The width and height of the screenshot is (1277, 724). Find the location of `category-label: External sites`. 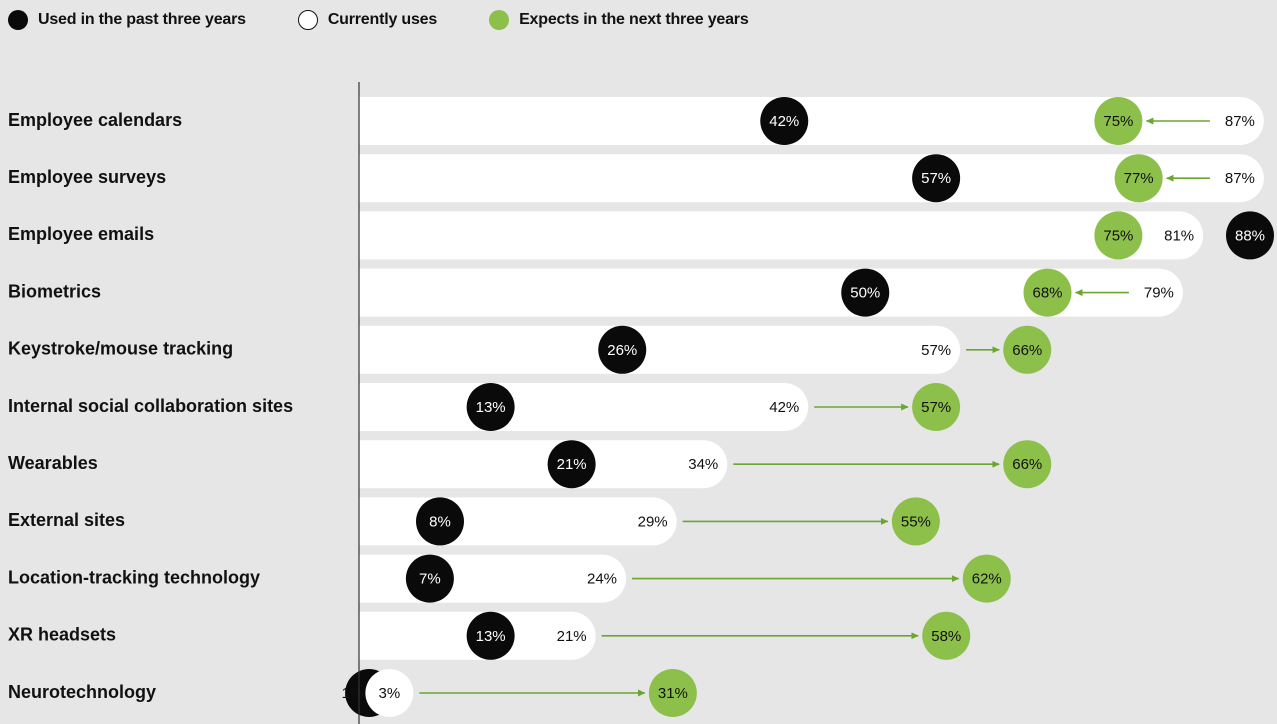

category-label: External sites is located at coordinates (66, 520).